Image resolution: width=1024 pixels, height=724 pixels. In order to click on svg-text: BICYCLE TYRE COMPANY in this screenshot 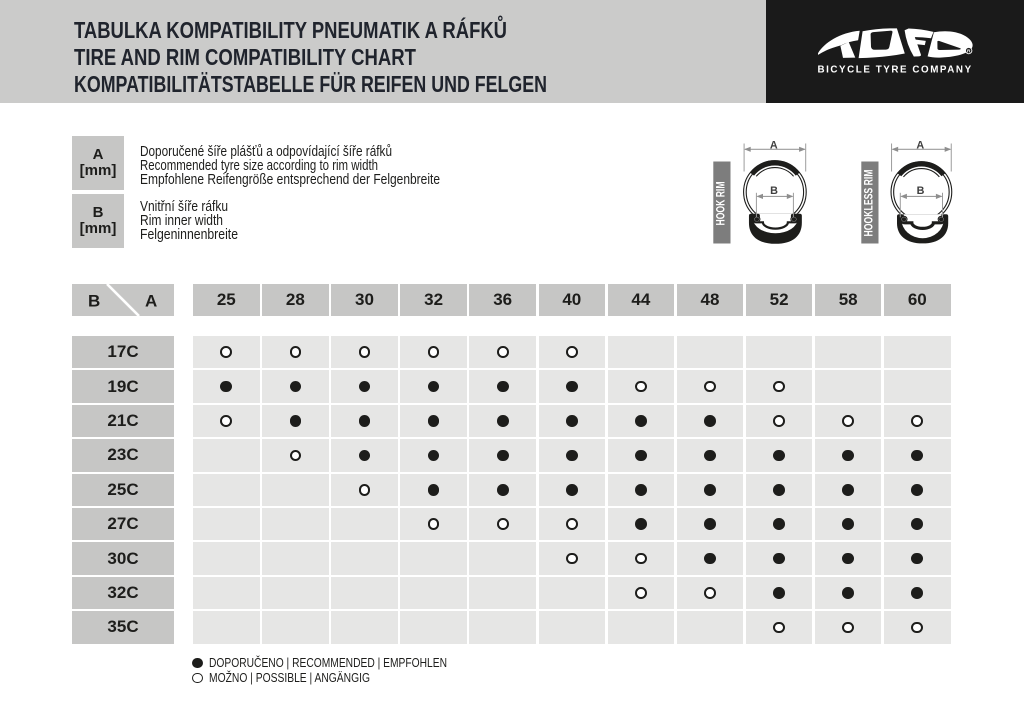, I will do `click(896, 70)`.